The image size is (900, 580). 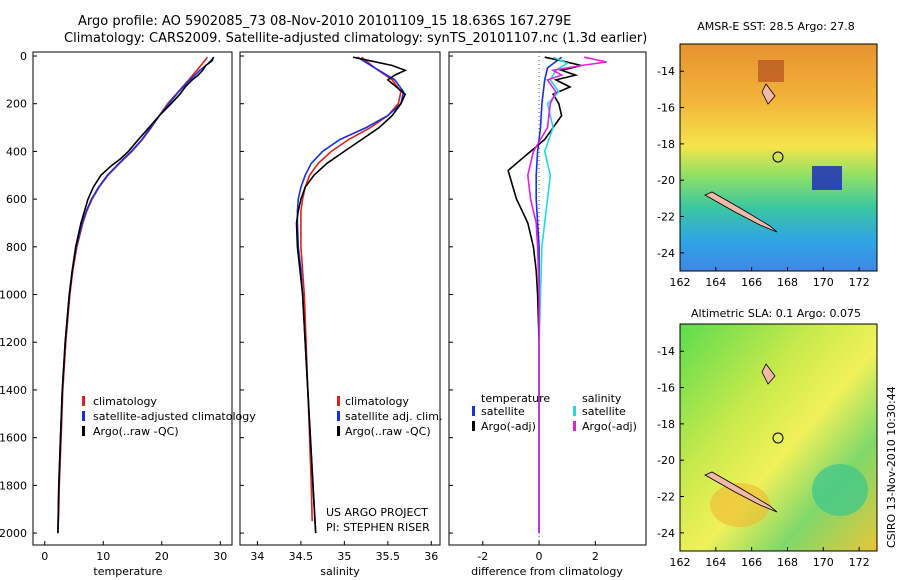 I want to click on x-tick-label: 30, so click(x=220, y=556).